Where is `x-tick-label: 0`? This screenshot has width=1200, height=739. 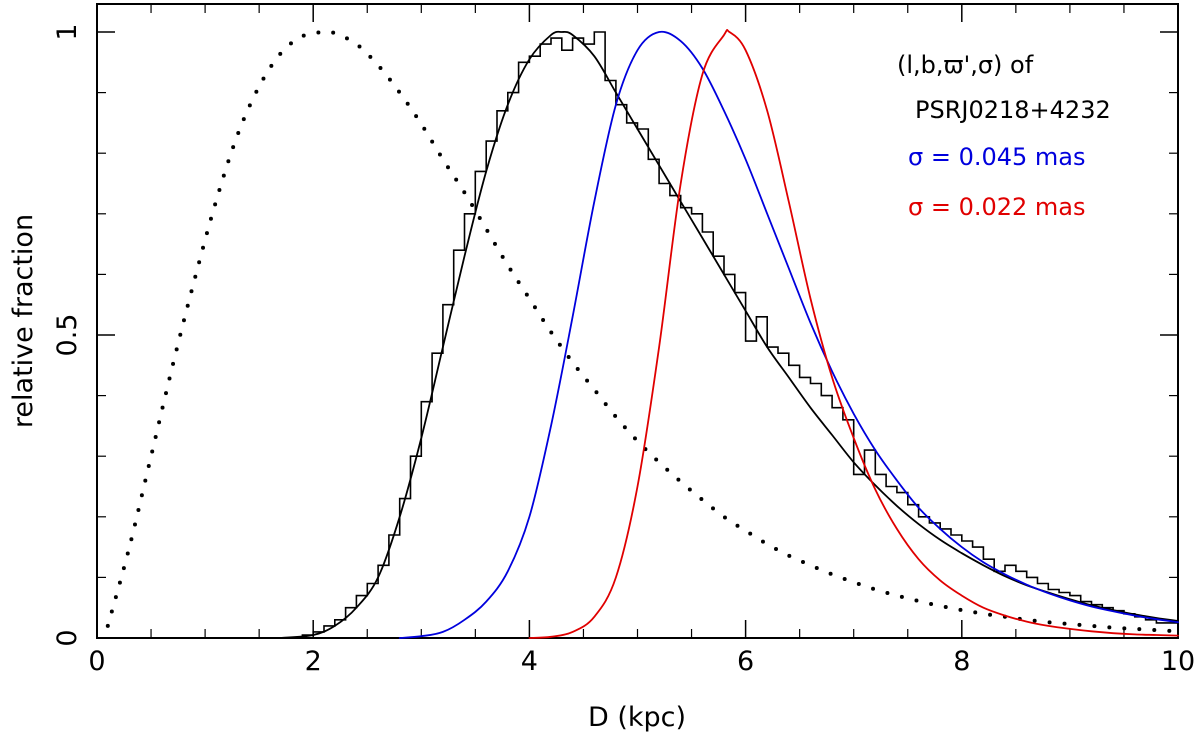
x-tick-label: 0 is located at coordinates (96, 661).